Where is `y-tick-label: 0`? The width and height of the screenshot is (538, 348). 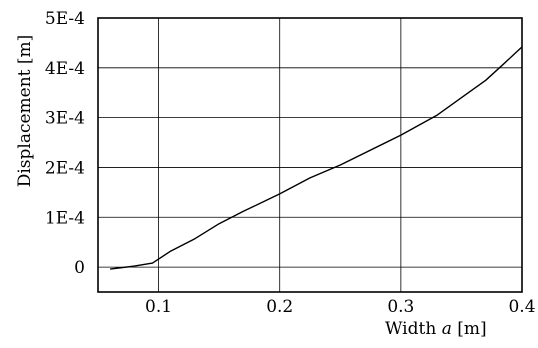 y-tick-label: 0 is located at coordinates (79, 268).